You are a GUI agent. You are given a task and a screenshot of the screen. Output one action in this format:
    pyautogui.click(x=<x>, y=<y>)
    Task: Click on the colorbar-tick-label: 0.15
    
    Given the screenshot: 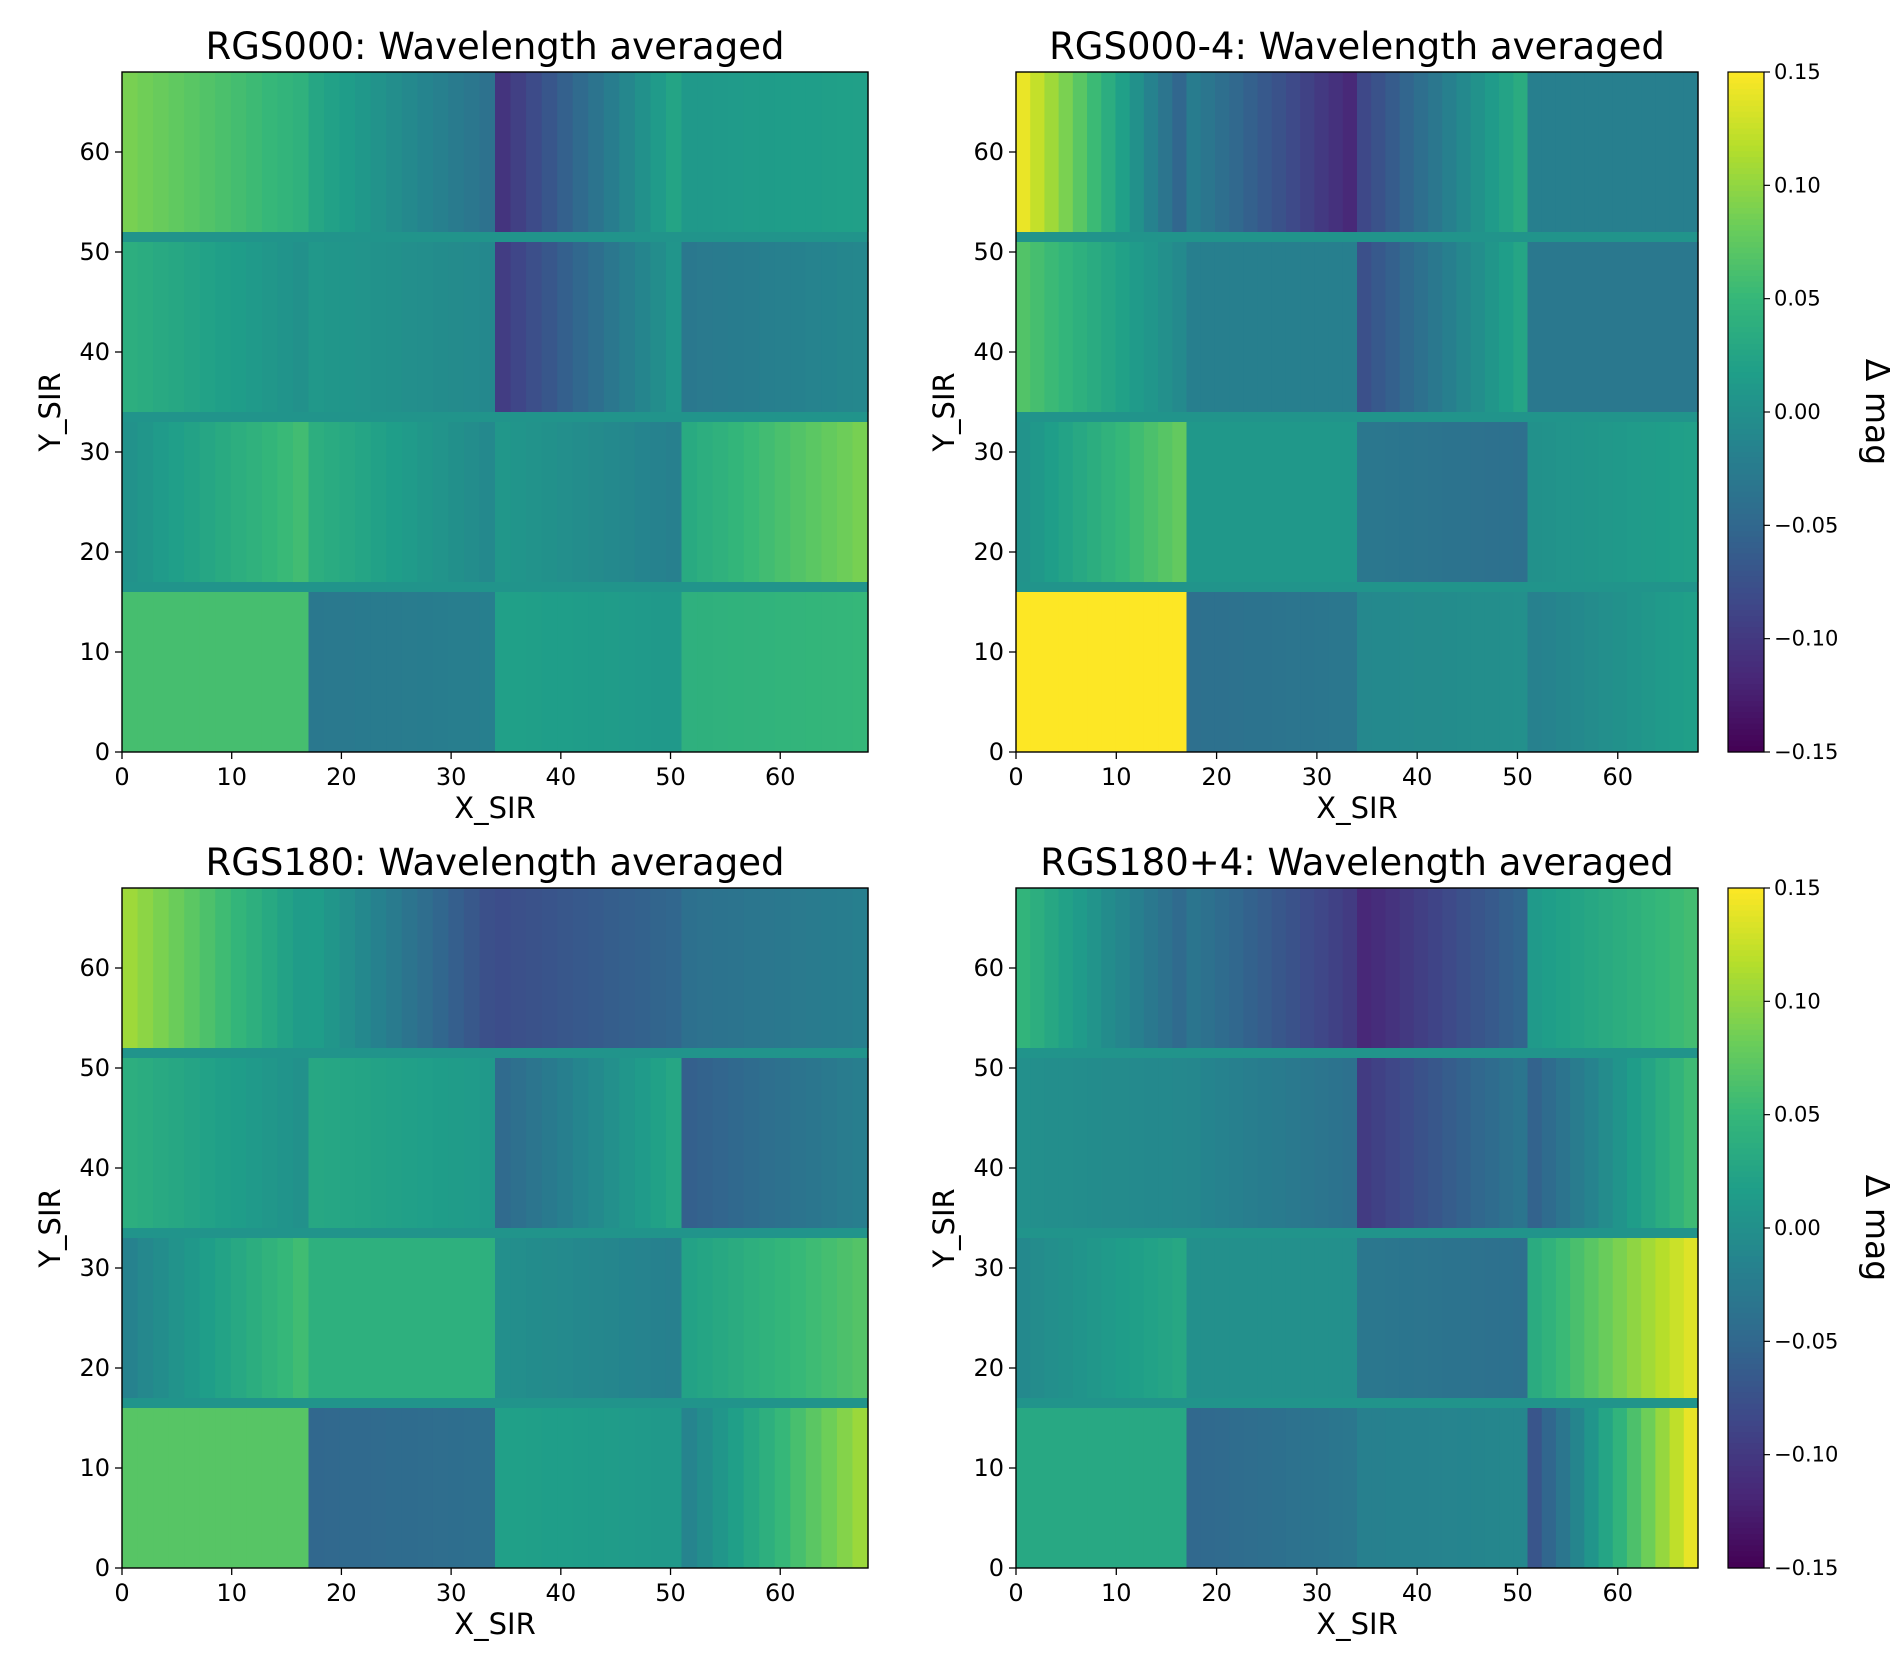 What is the action you would take?
    pyautogui.click(x=1797, y=888)
    